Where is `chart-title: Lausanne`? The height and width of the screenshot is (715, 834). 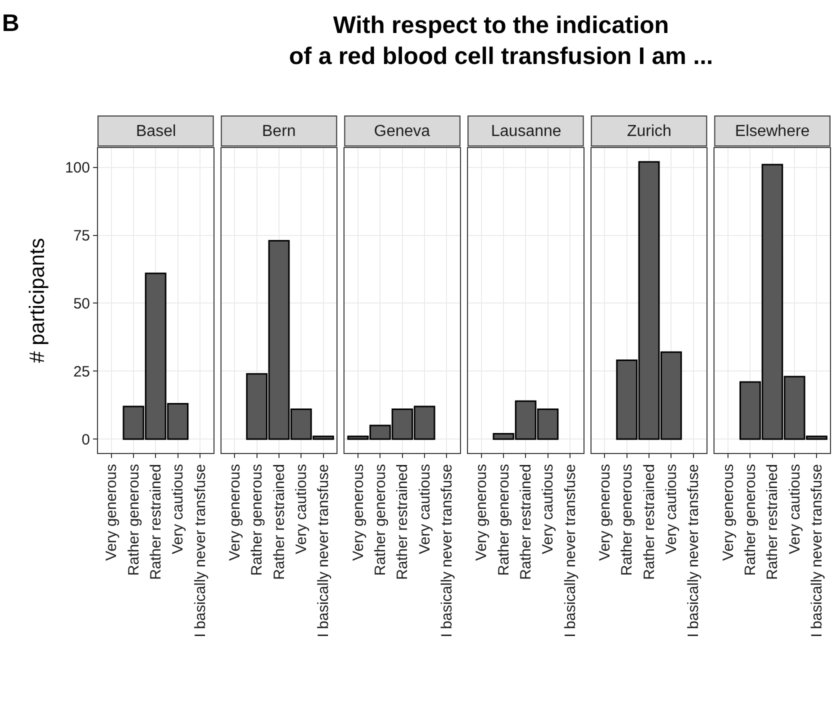
chart-title: Lausanne is located at coordinates (526, 131).